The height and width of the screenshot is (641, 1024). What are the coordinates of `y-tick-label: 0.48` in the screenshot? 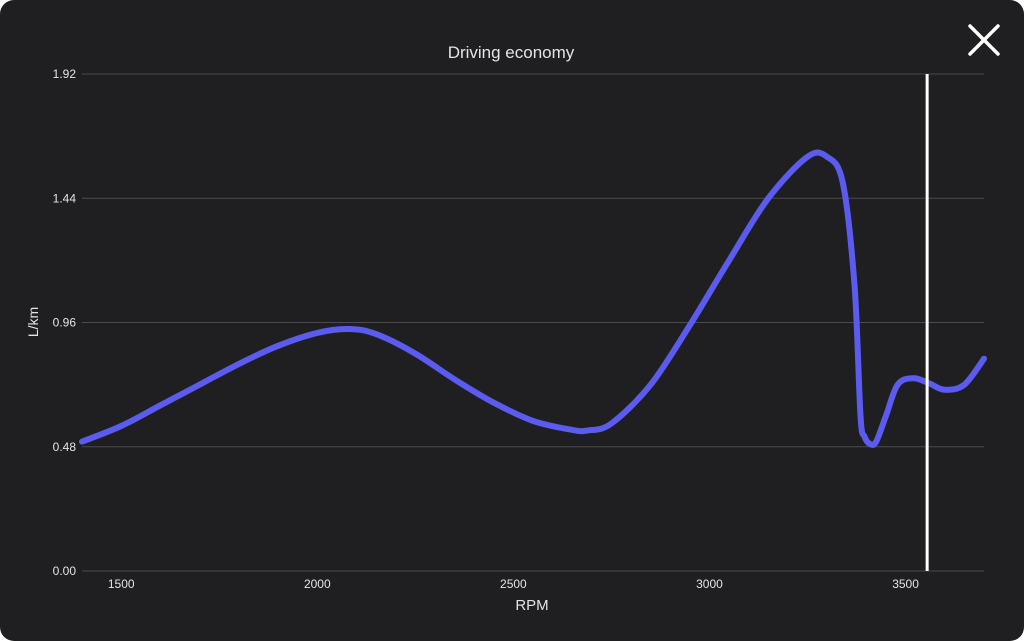 It's located at (65, 447).